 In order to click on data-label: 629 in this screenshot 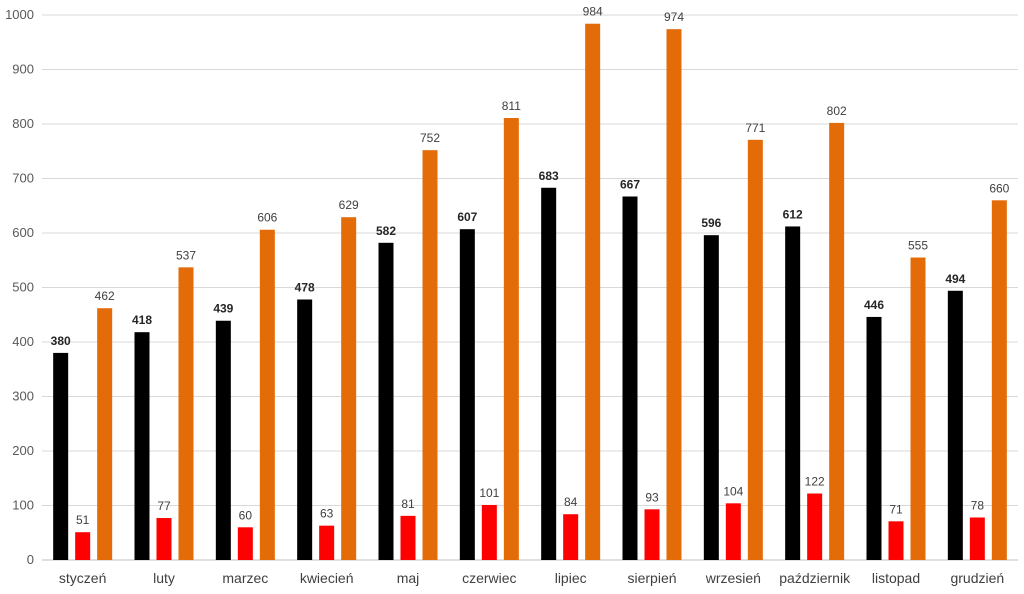, I will do `click(349, 205)`.